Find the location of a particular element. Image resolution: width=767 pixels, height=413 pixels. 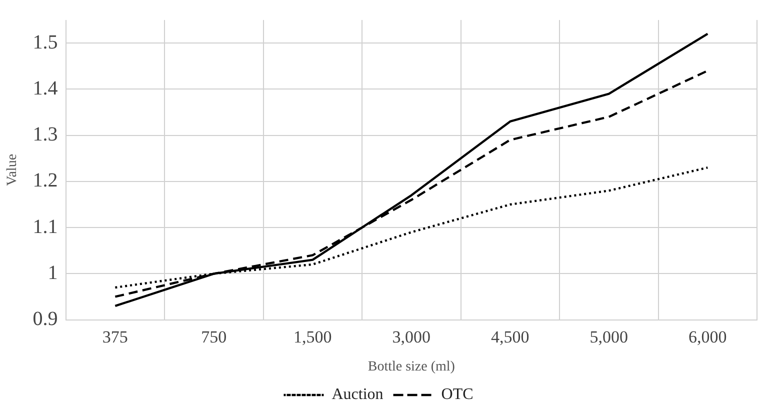

x-tick-label: 6,000 is located at coordinates (707, 336).